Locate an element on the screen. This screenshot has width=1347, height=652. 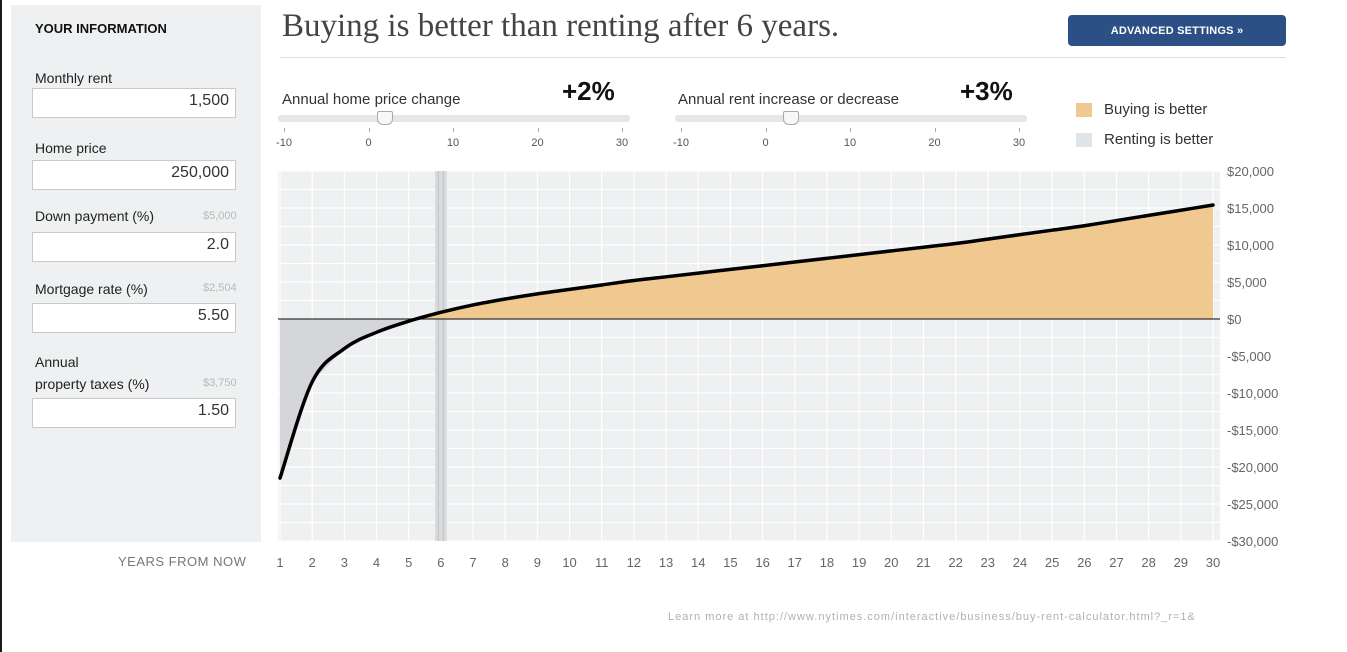
y-tick-label: -$5,000 is located at coordinates (1249, 356).